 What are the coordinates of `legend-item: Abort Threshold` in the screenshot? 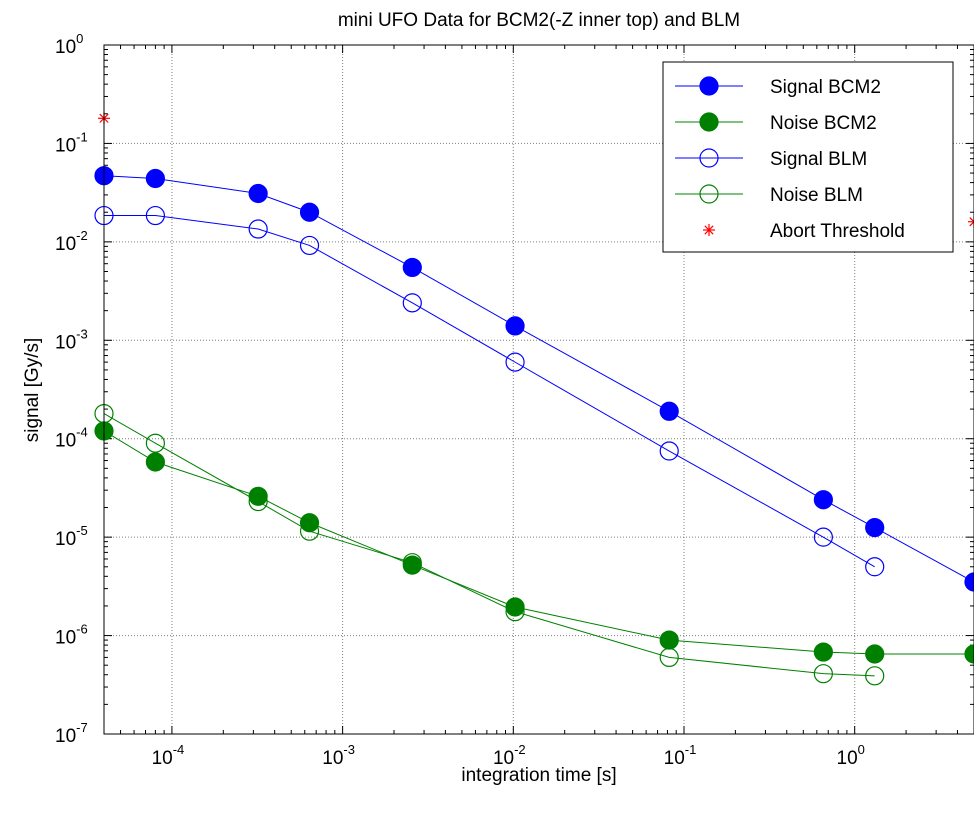 It's located at (804, 231).